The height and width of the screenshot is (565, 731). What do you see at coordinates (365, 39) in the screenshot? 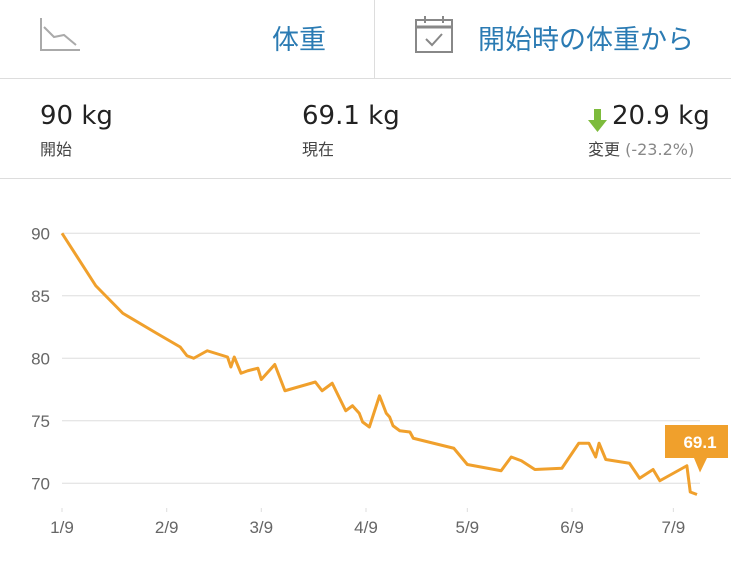
I see `header: 体重 開始時の体重から` at bounding box center [365, 39].